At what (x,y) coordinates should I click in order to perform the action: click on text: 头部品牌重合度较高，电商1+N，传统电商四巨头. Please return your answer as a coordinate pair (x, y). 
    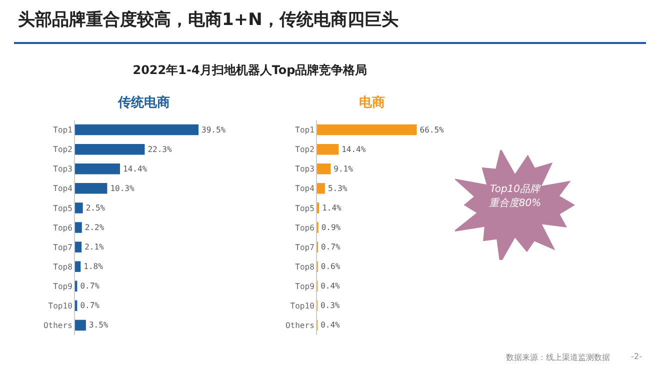
    Looking at the image, I should click on (208, 20).